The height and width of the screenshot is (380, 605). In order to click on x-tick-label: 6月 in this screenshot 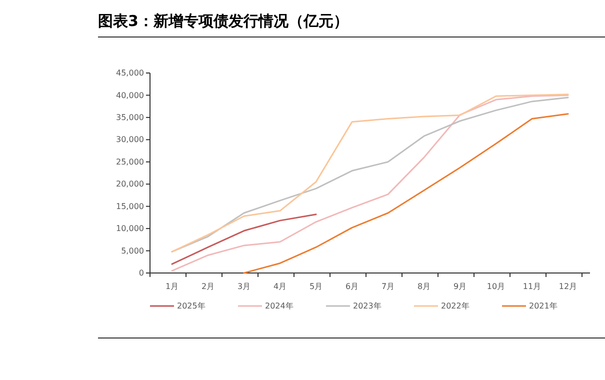, I will do `click(352, 286)`.